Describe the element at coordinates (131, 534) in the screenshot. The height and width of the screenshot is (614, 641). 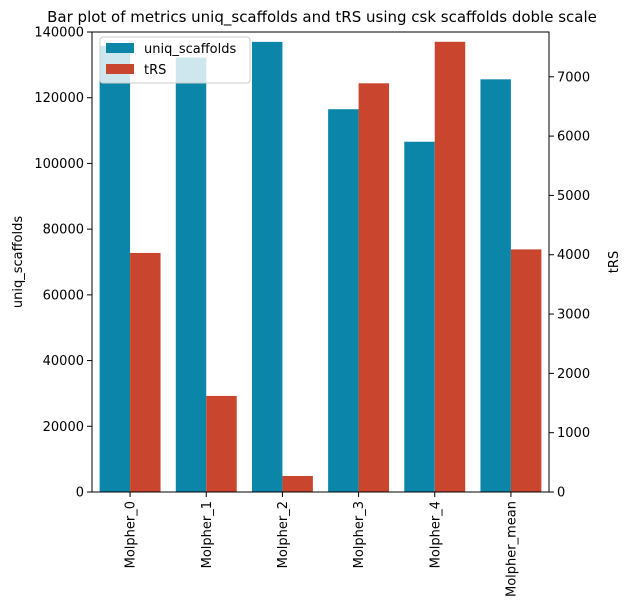
I see `x-tick-label: Molpher_0` at that location.